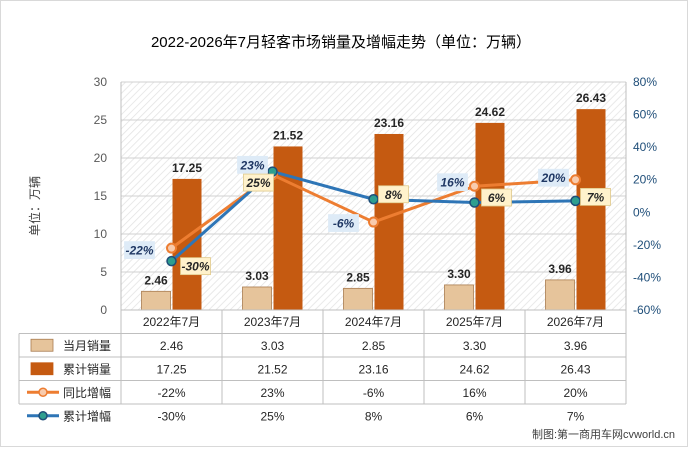  Describe the element at coordinates (575, 369) in the screenshot. I see `table-cell: 26.43` at that location.